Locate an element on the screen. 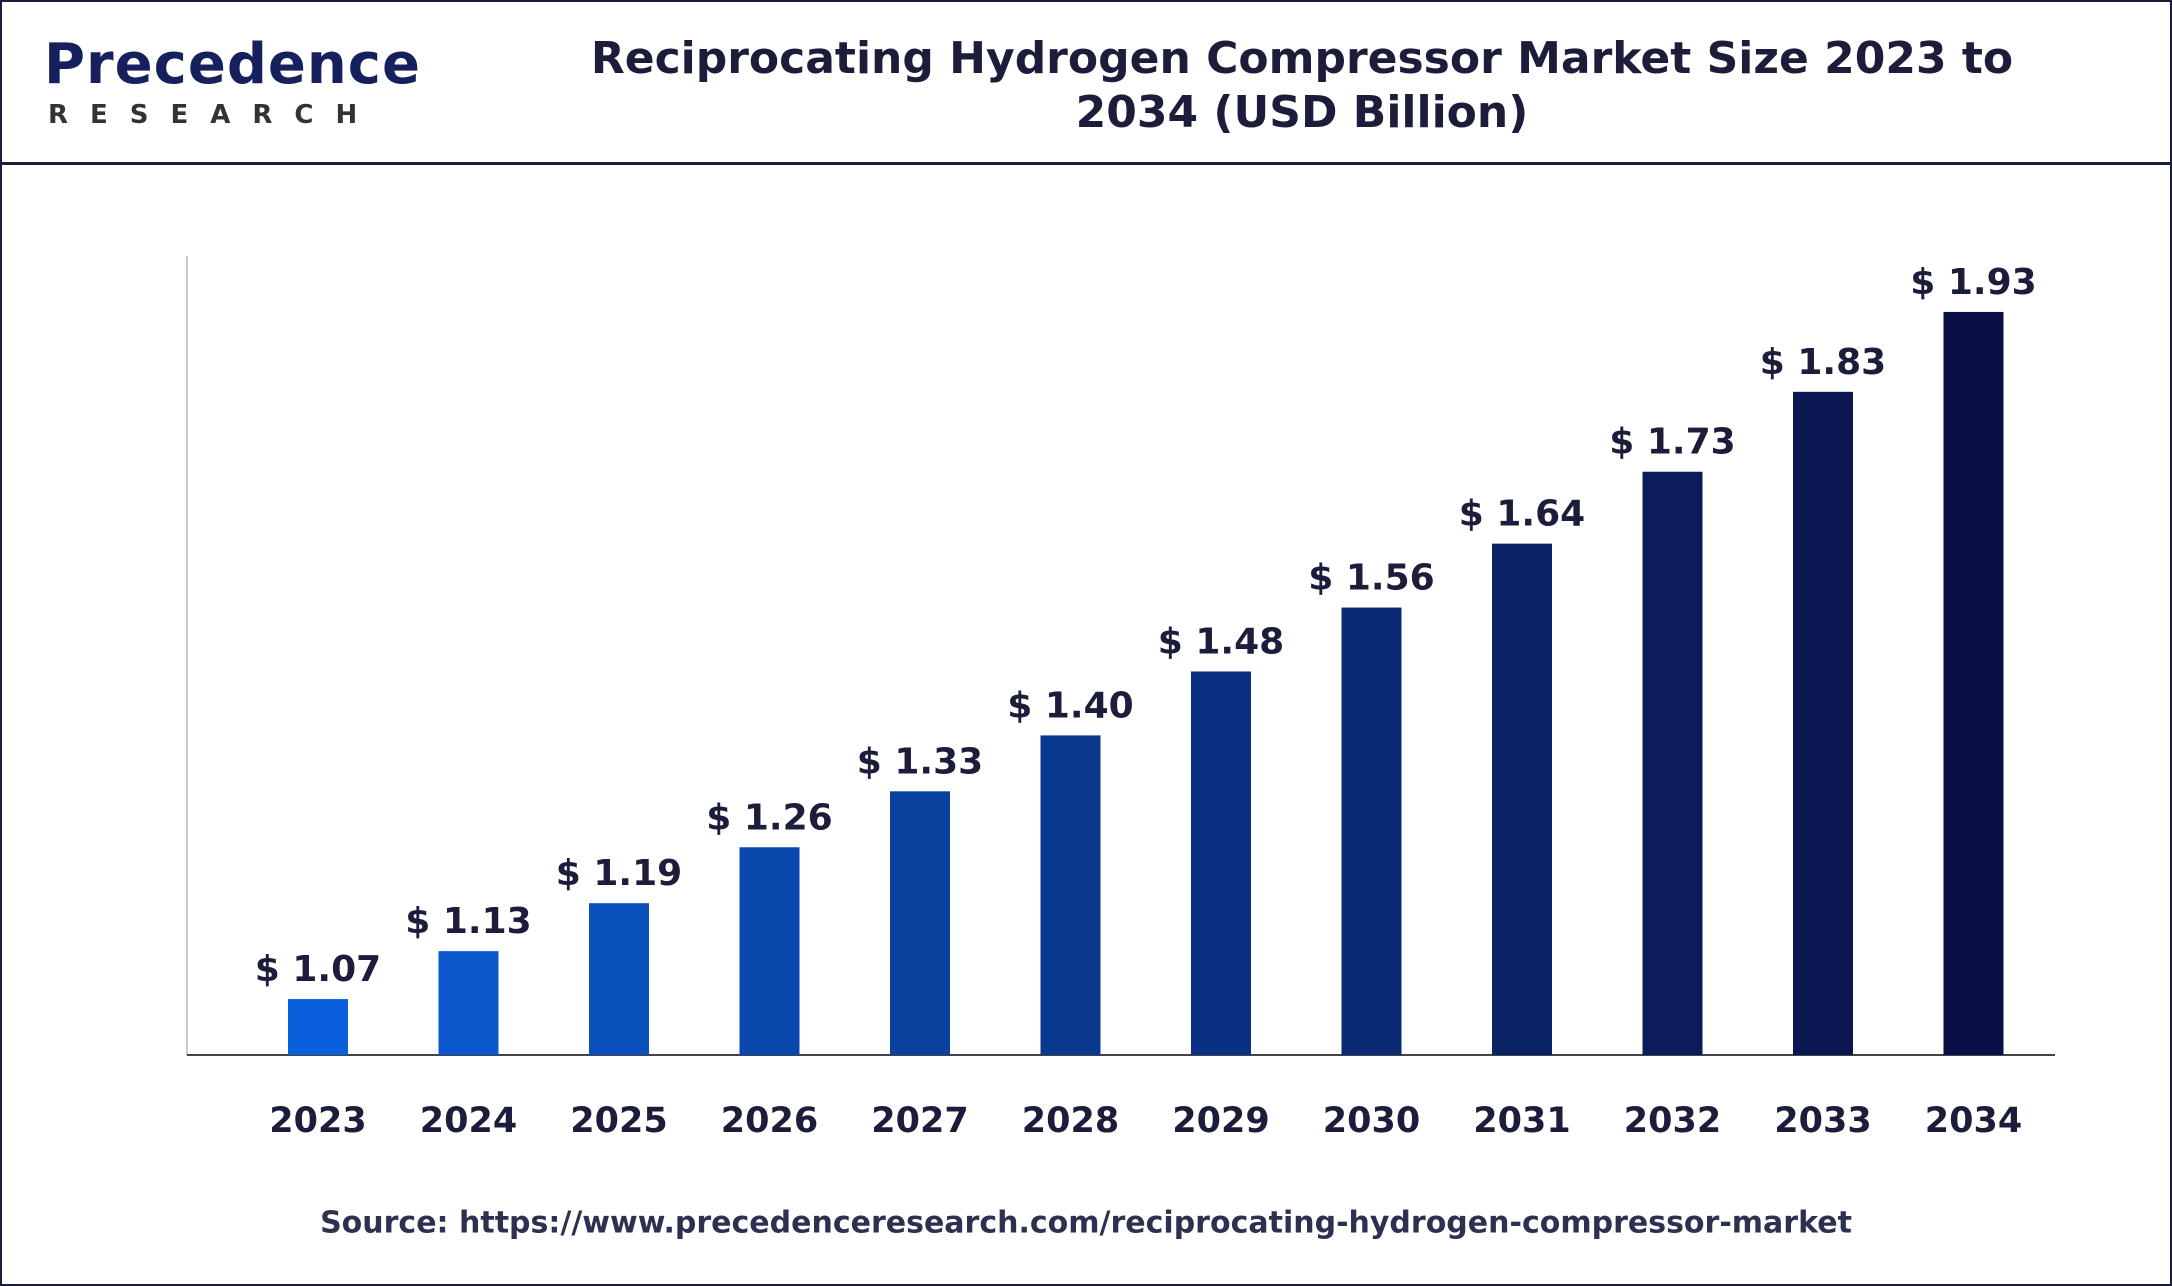 The width and height of the screenshot is (2172, 1286). x-tick-label: 2031 is located at coordinates (1521, 1121).